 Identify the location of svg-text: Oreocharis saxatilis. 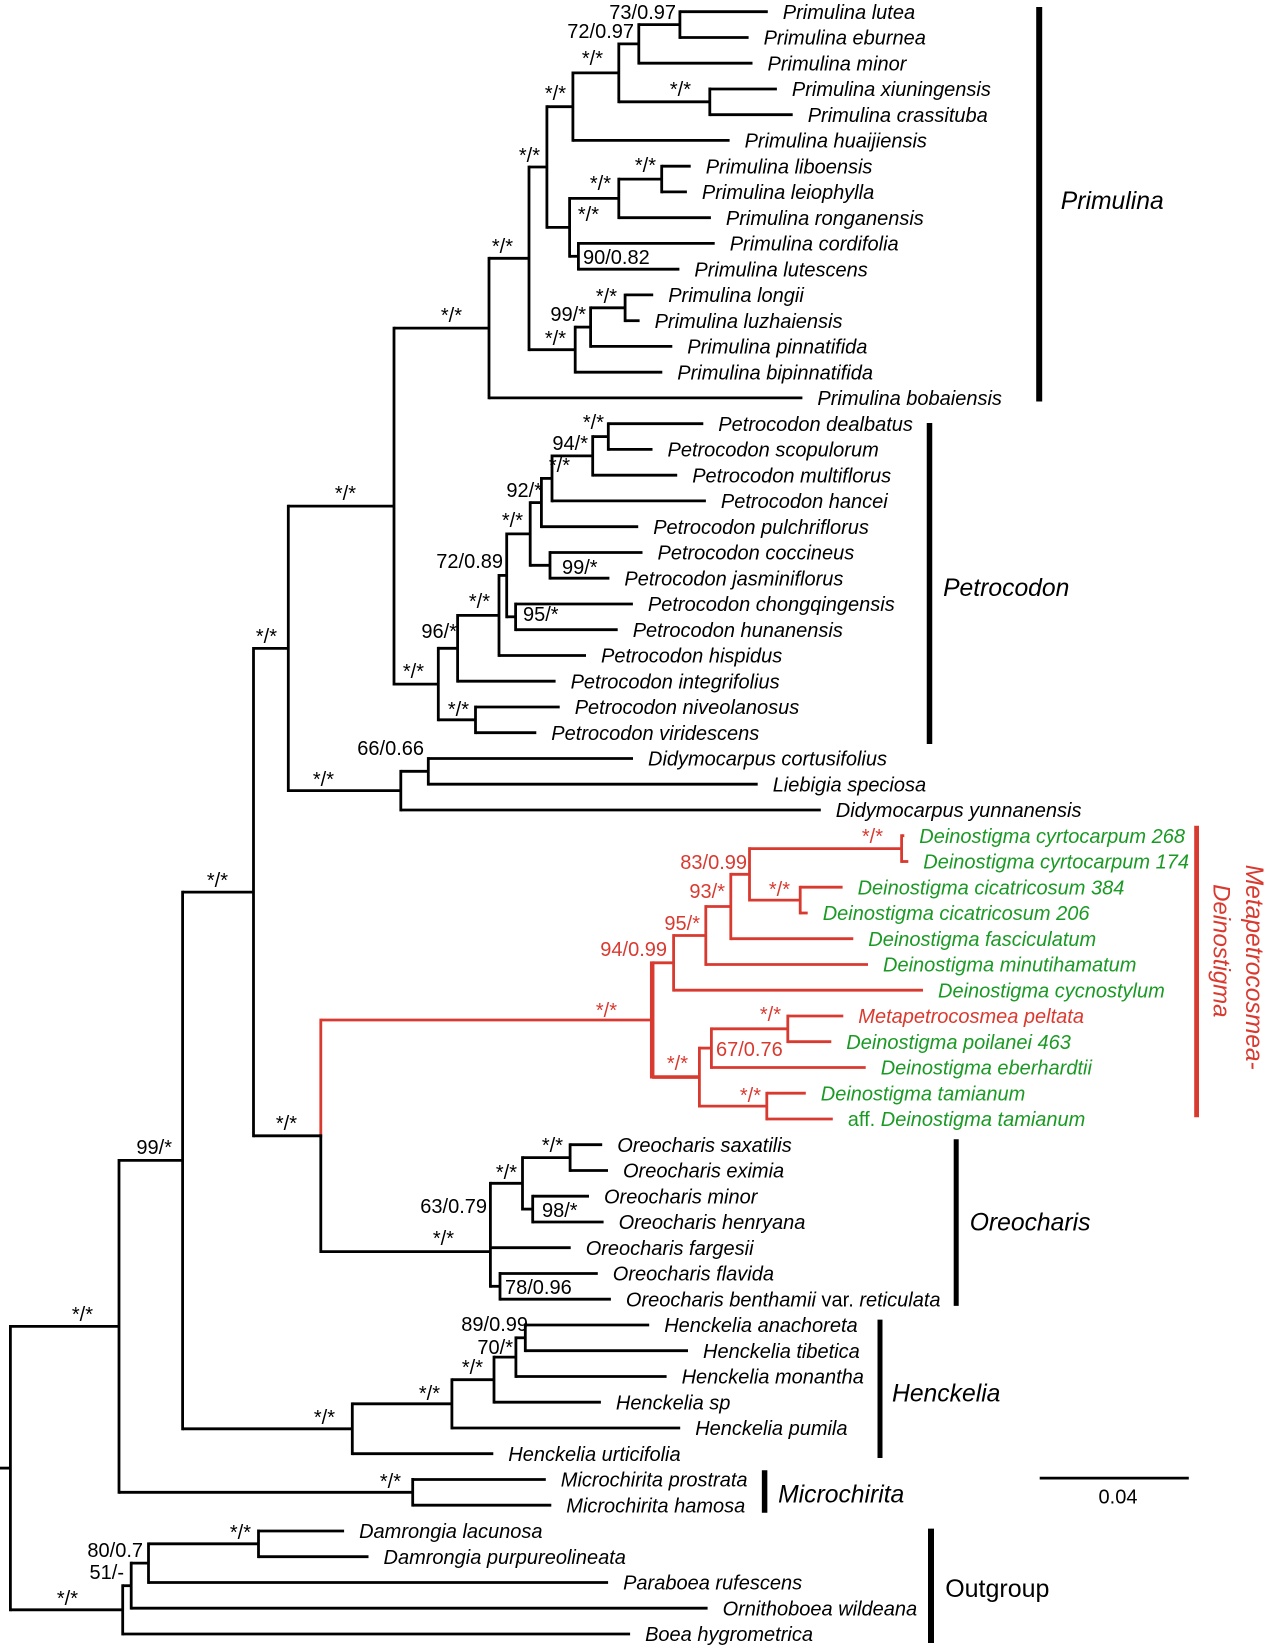
(704, 1146).